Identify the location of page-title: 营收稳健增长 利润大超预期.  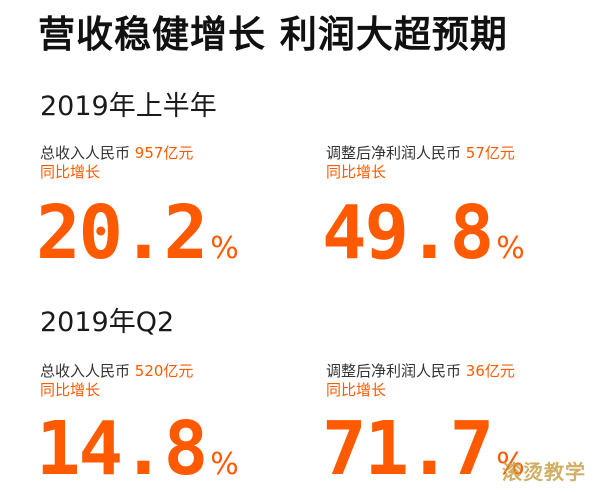
(273, 34).